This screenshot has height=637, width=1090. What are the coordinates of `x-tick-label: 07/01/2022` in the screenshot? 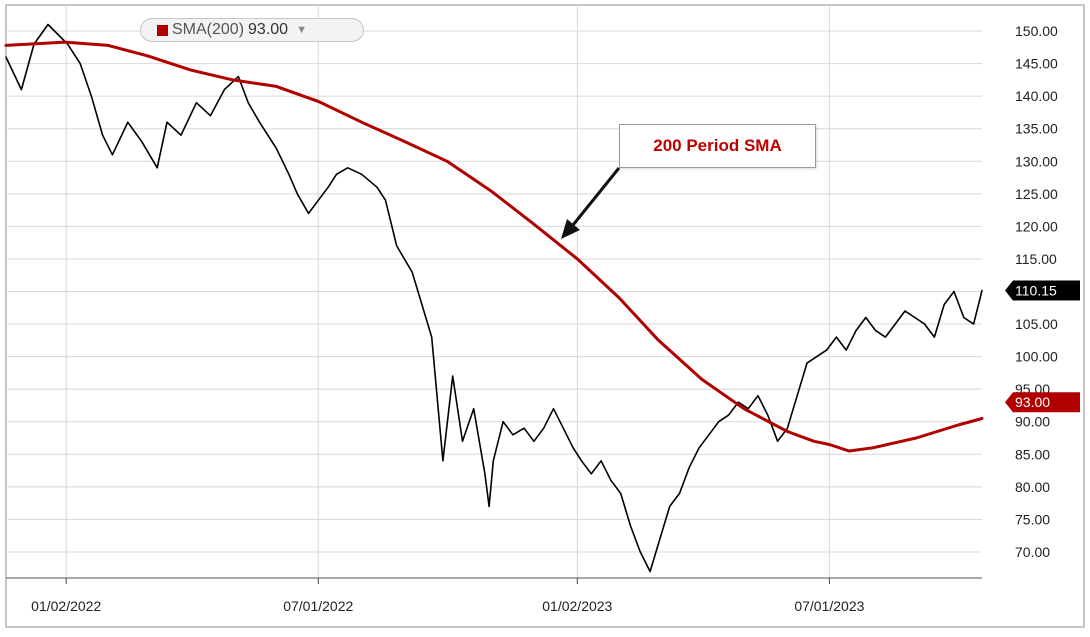 It's located at (318, 606).